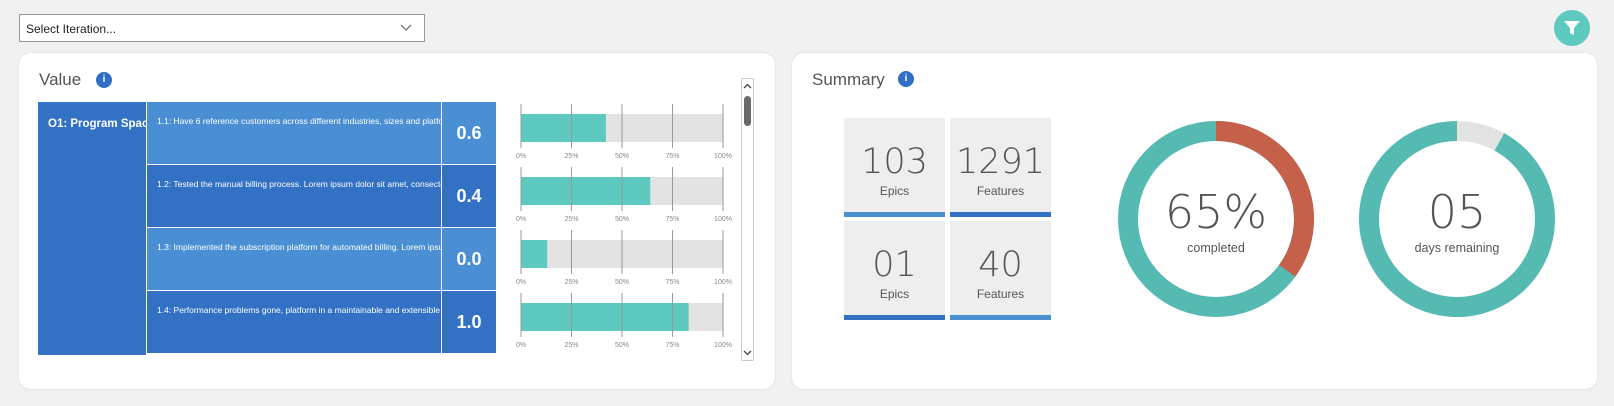 The height and width of the screenshot is (406, 1614). Describe the element at coordinates (406, 27) in the screenshot. I see `chevron-down-icon` at that location.